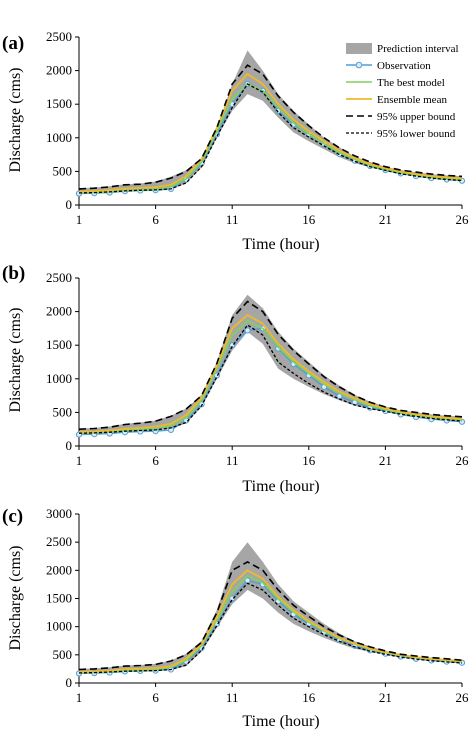 The width and height of the screenshot is (474, 735). What do you see at coordinates (411, 83) in the screenshot?
I see `legend-label: The best model` at bounding box center [411, 83].